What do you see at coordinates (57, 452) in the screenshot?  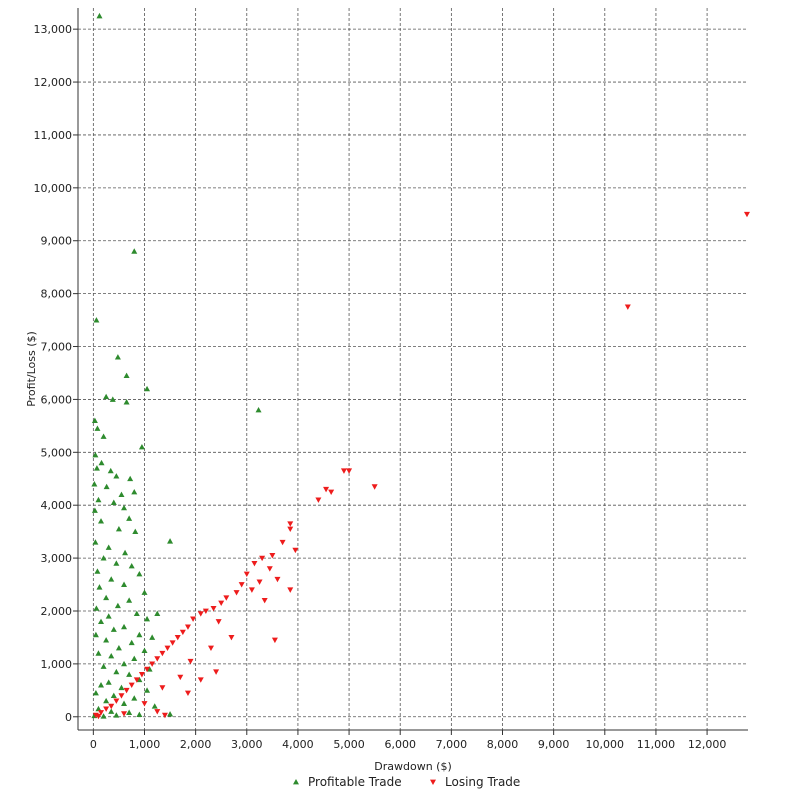 I see `y-tick-label: 5,000` at bounding box center [57, 452].